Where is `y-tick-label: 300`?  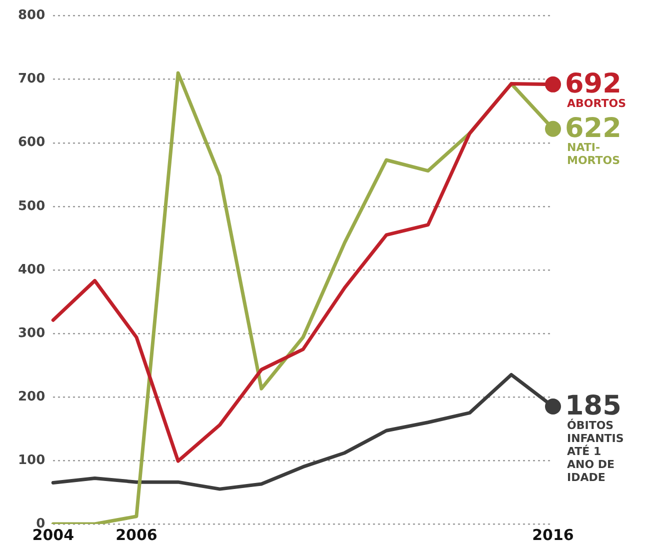 y-tick-label: 300 is located at coordinates (32, 333).